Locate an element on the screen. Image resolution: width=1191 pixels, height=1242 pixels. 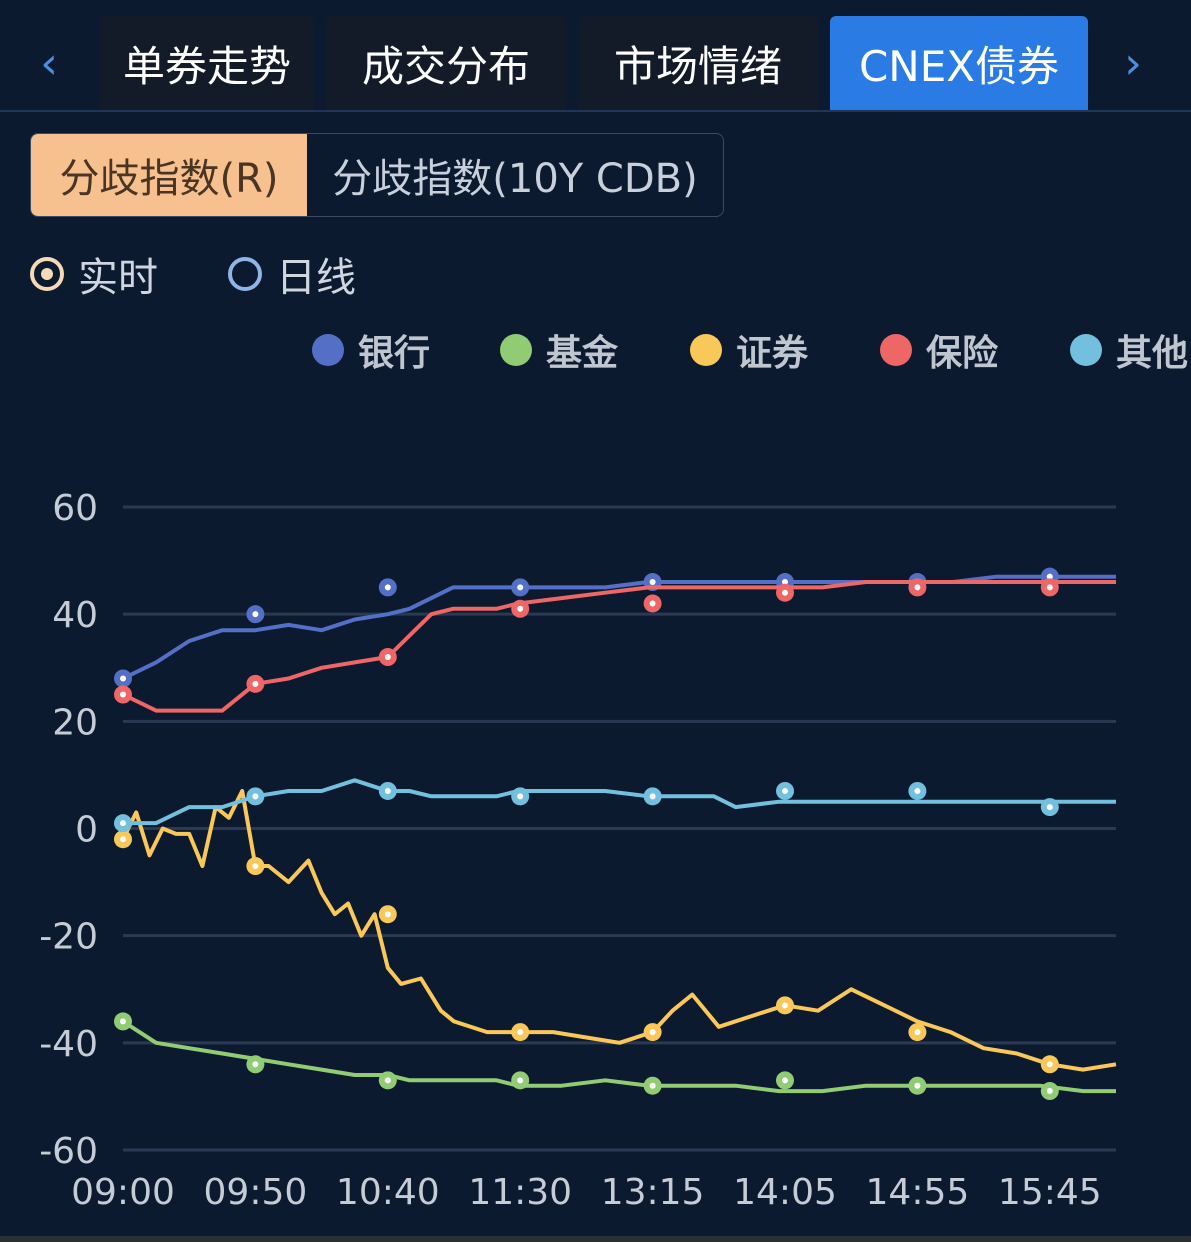
y-tick-label: 0 is located at coordinates (86, 830).